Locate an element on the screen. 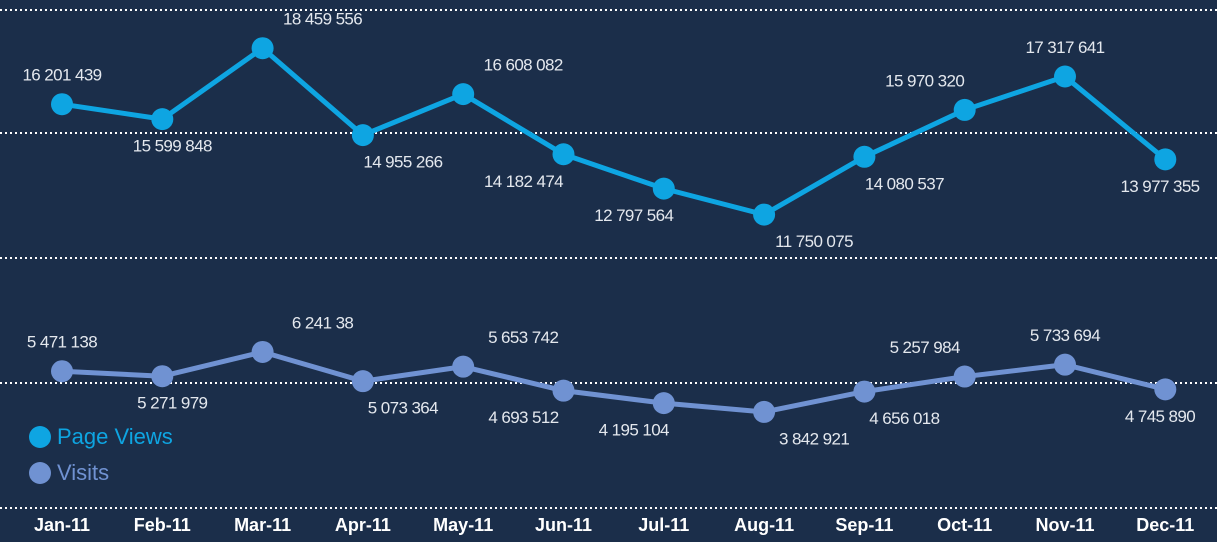 Image resolution: width=1217 pixels, height=542 pixels. x-tick-label: Sep-11 is located at coordinates (864, 525).